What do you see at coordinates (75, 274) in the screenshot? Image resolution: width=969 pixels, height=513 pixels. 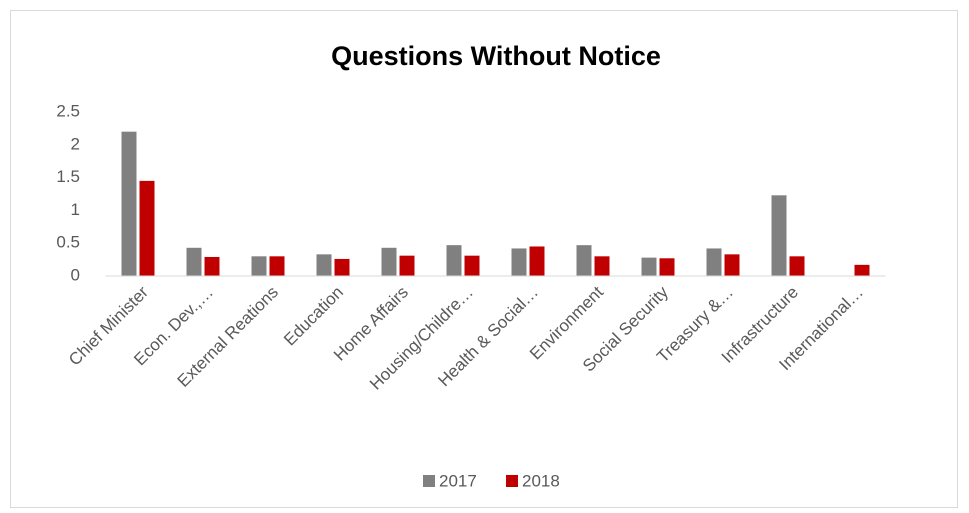 I see `y-tick-label: 0` at bounding box center [75, 274].